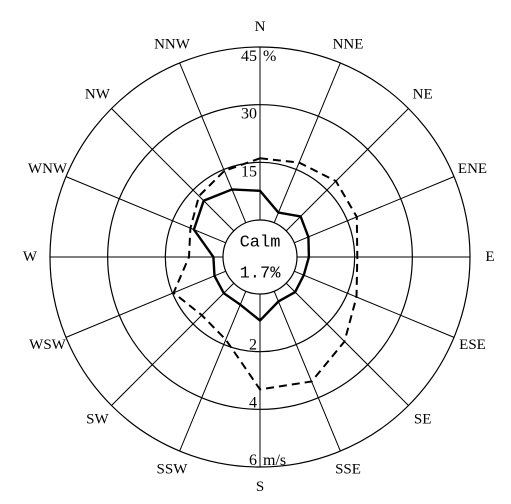  What do you see at coordinates (249, 114) in the screenshot?
I see `frequency-tick-label: 30` at bounding box center [249, 114].